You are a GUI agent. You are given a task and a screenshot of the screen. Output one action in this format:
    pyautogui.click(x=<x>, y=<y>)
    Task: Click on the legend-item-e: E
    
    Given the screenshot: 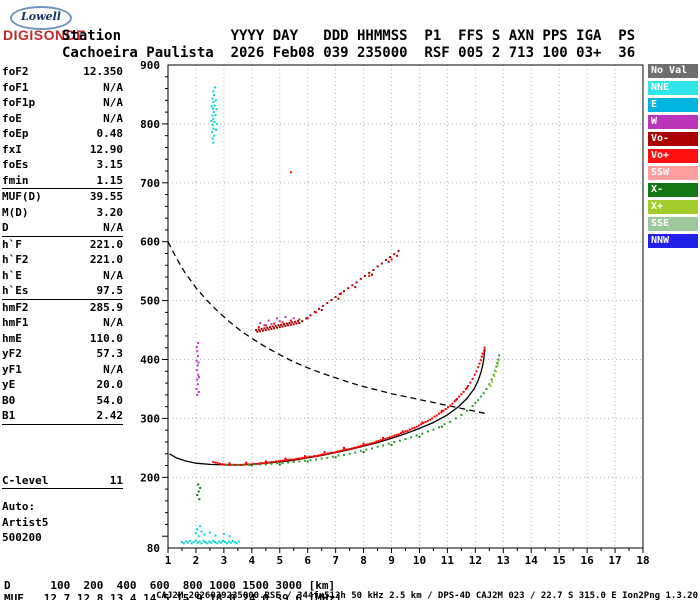 What is the action you would take?
    pyautogui.click(x=673, y=105)
    